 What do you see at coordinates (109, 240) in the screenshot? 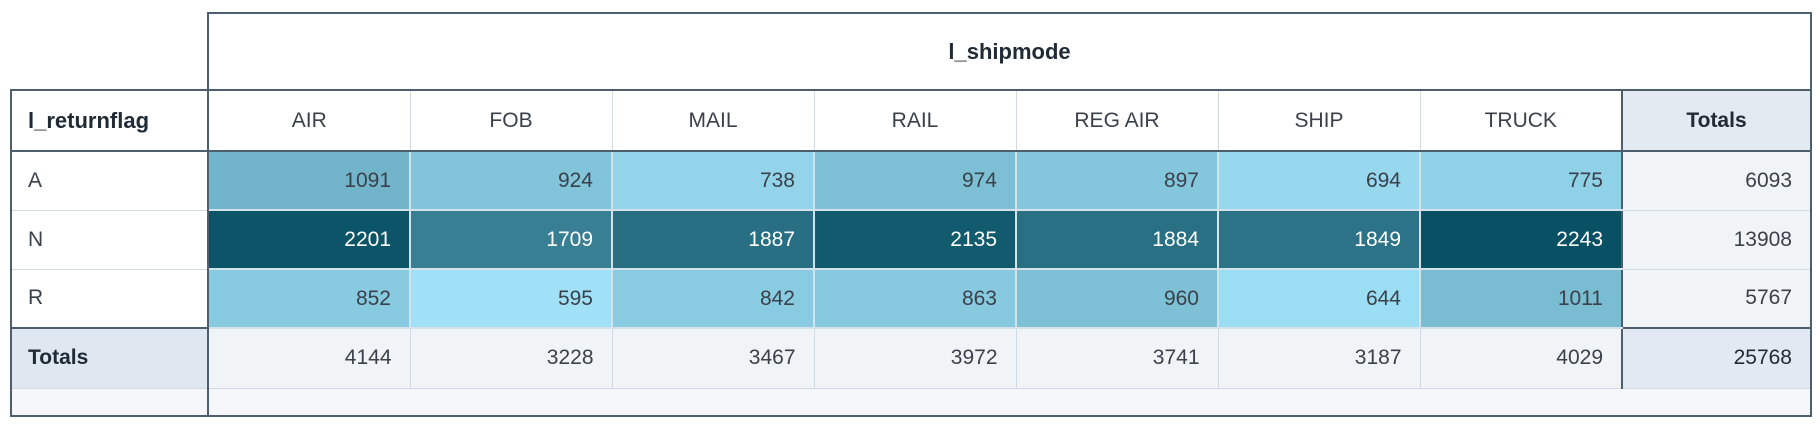
I see `row-label-n: N` at bounding box center [109, 240].